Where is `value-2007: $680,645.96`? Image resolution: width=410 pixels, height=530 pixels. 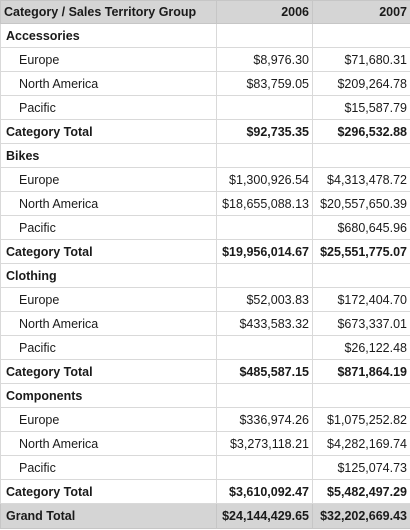
value-2007: $680,645.96 is located at coordinates (361, 227).